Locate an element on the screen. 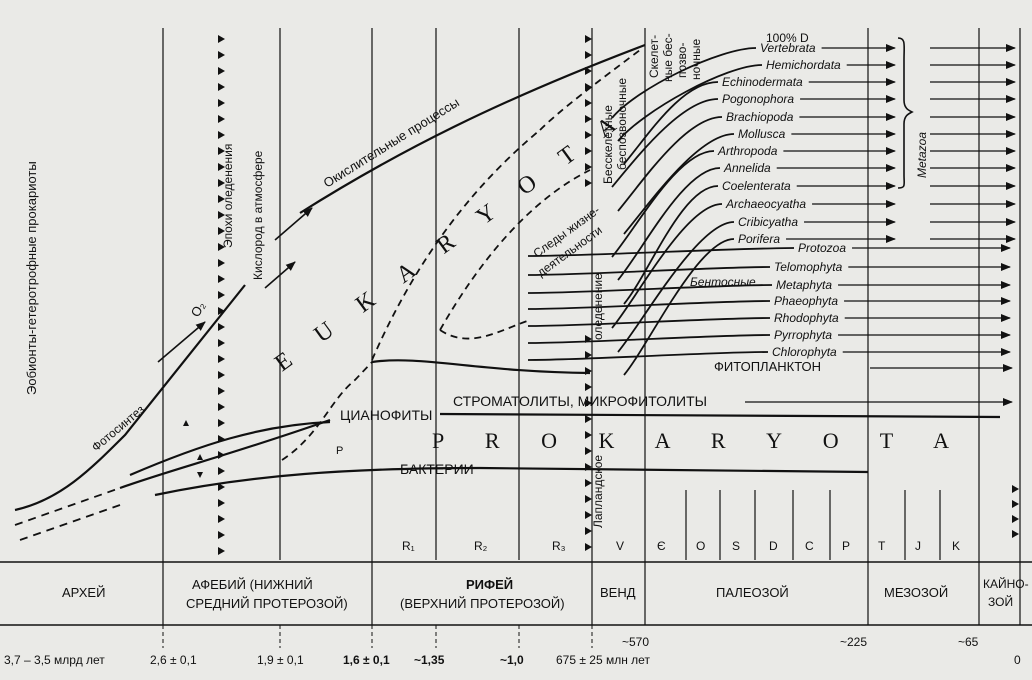  taxon-label: Echinodermata is located at coordinates (762, 82).